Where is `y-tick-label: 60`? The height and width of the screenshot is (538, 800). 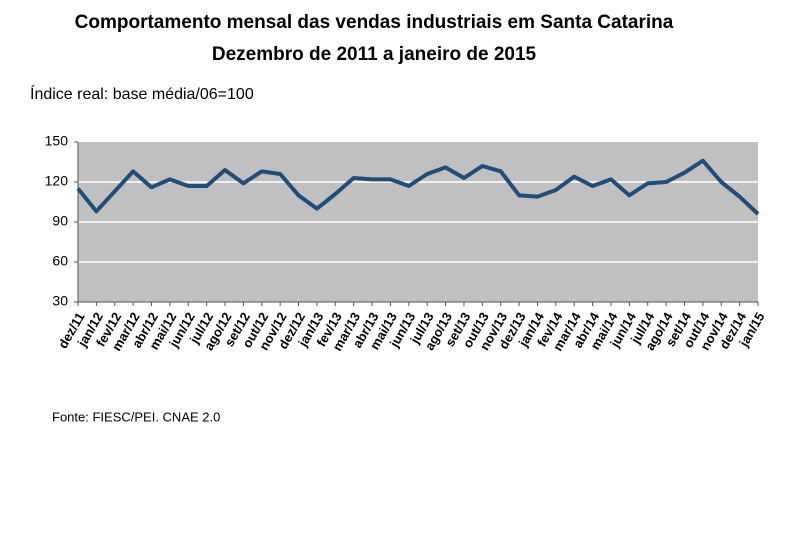
y-tick-label: 60 is located at coordinates (60, 261).